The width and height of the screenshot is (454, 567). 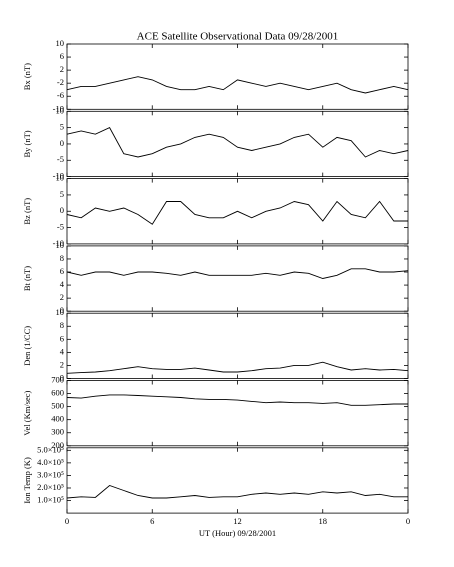 I want to click on y-tick-label: 600, so click(x=57, y=393).